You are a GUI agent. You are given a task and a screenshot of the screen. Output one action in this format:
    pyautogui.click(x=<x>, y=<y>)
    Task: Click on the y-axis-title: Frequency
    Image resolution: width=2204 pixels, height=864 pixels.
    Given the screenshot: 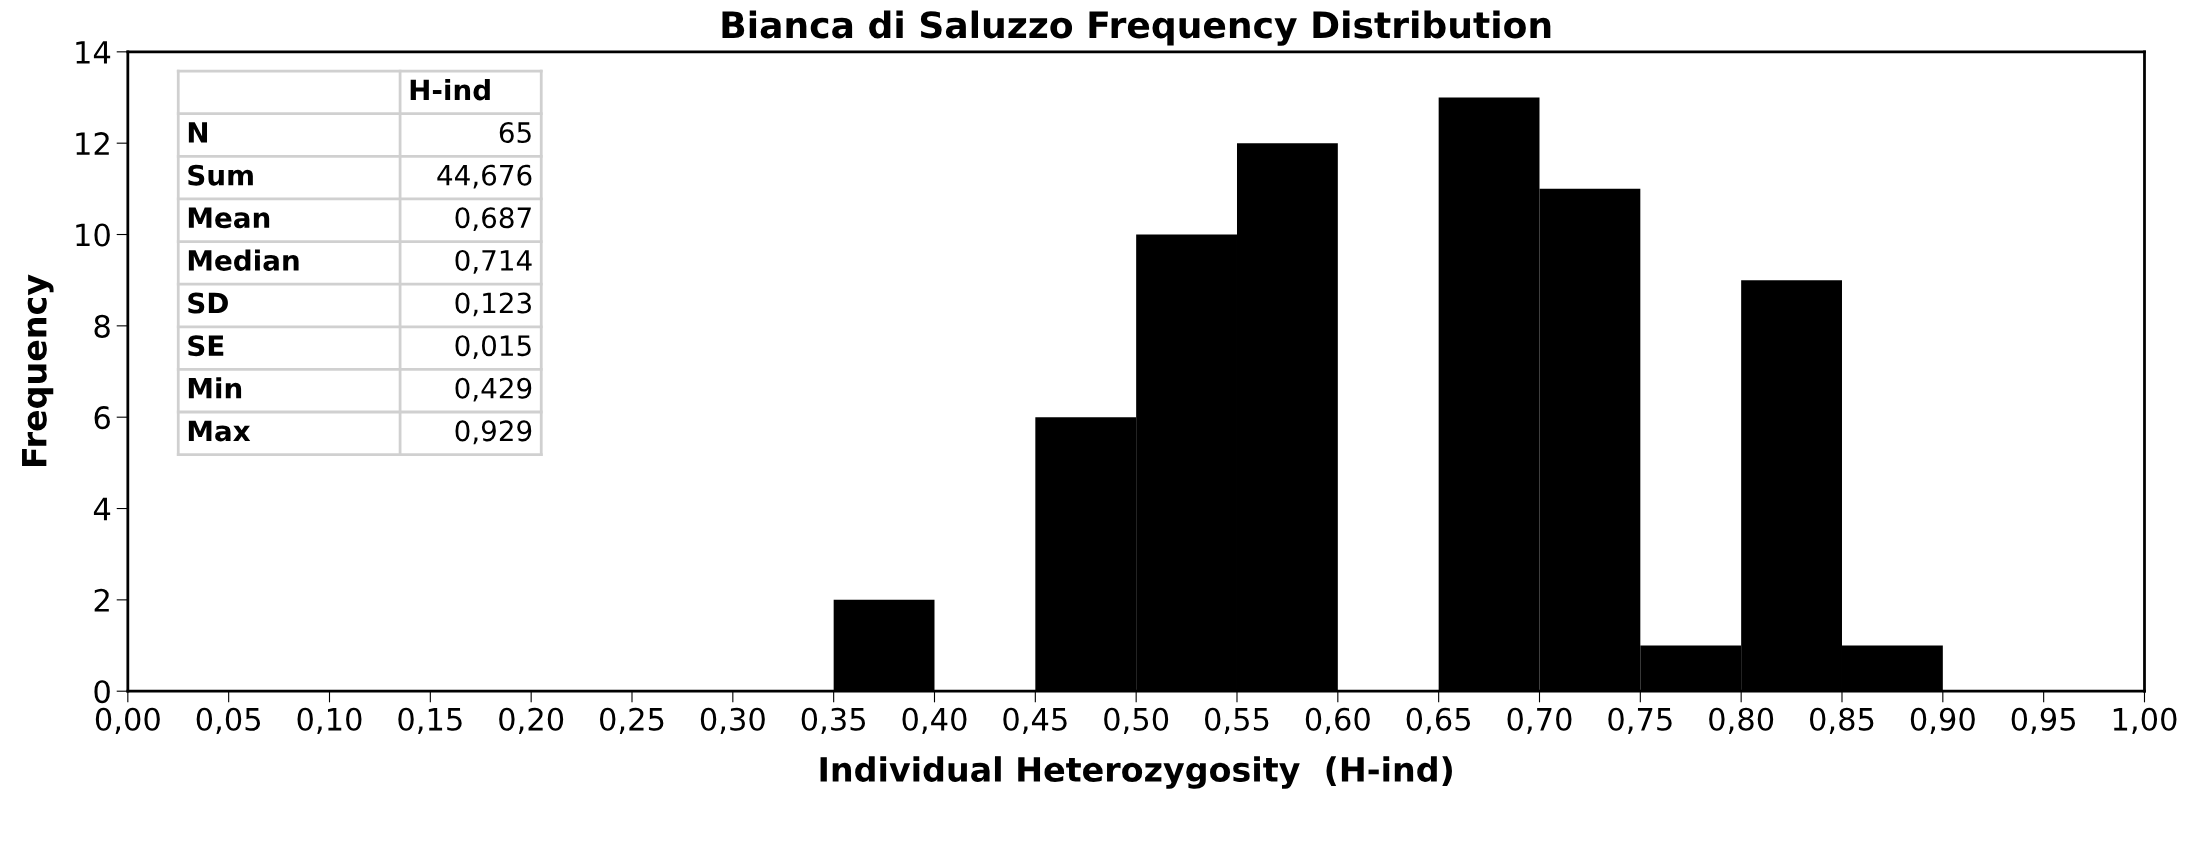 What is the action you would take?
    pyautogui.click(x=38, y=370)
    